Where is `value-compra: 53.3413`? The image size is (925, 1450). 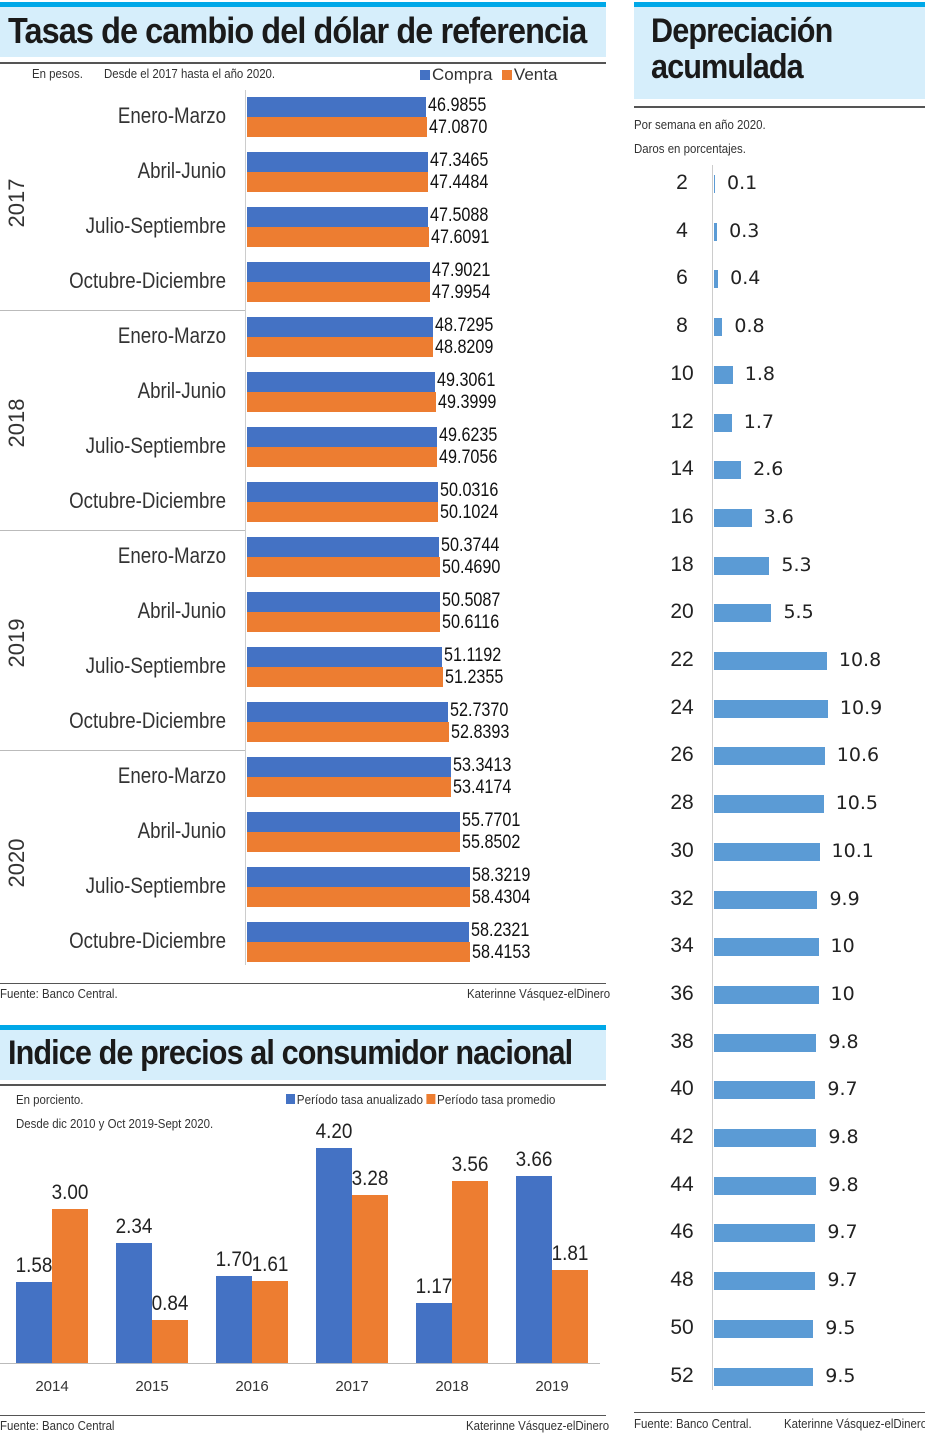 value-compra: 53.3413 is located at coordinates (482, 765).